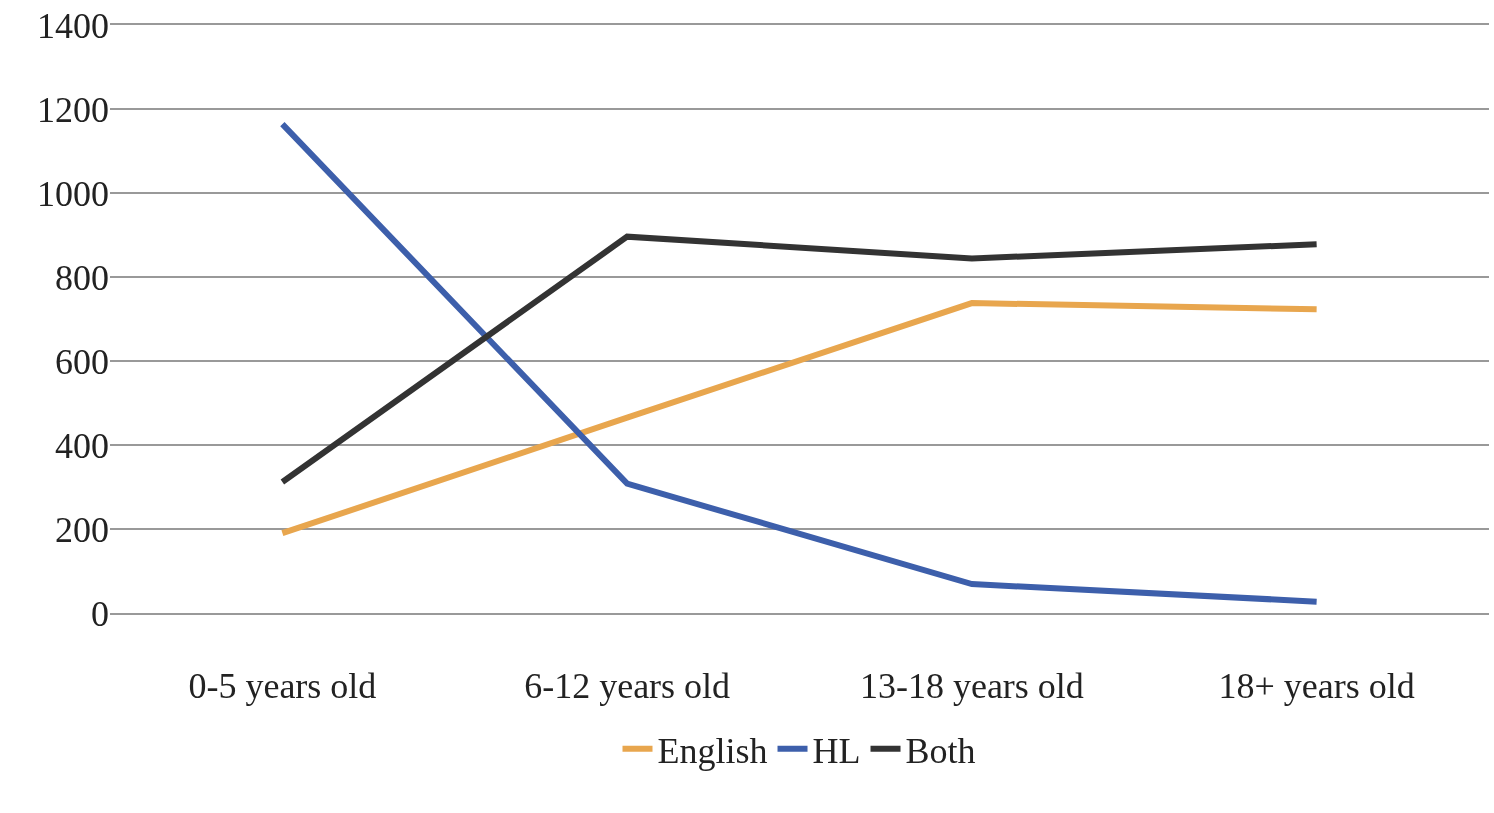  I want to click on y-tick-label: 200, so click(82, 529).